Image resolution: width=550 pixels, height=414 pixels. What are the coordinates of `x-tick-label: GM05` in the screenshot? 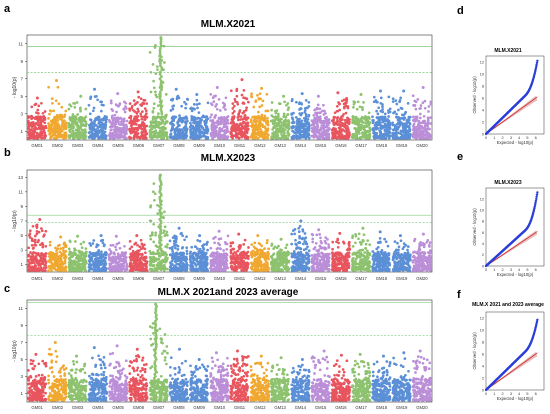 It's located at (118, 145).